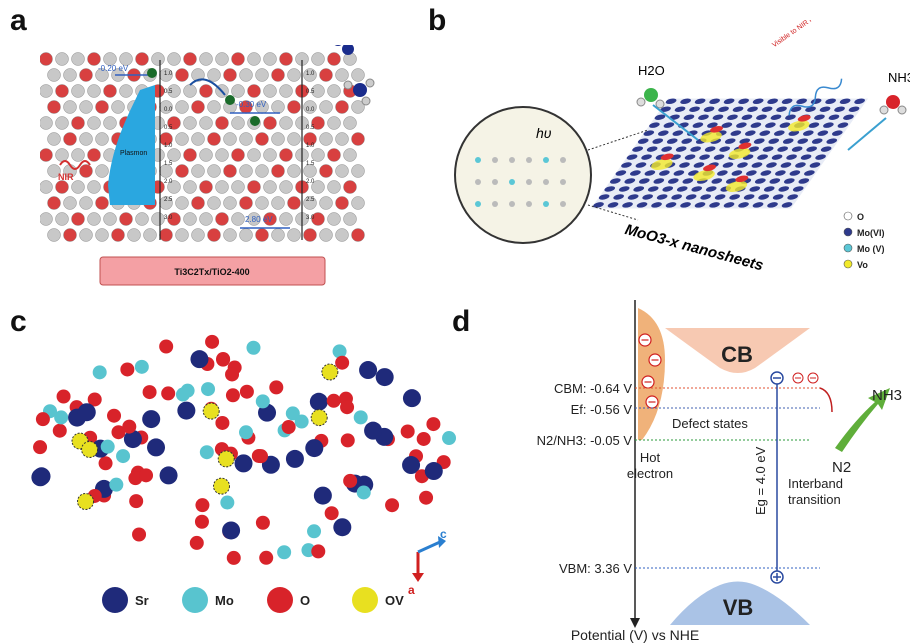  What do you see at coordinates (310, 164) in the screenshot?
I see `axis-tick-label: 1.5` at bounding box center [310, 164].